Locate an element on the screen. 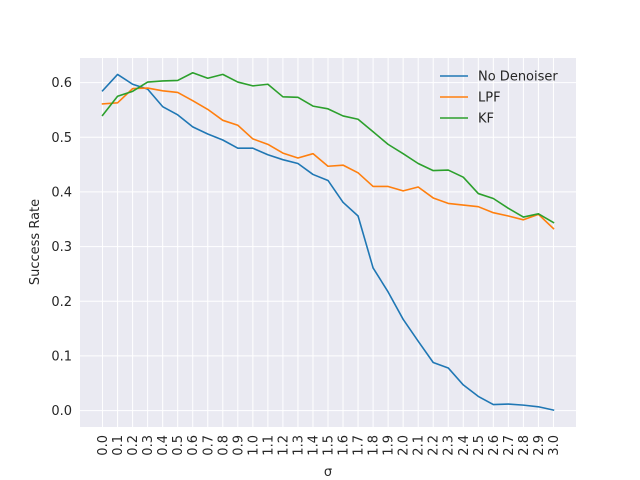 The width and height of the screenshot is (640, 480). x-tick-label: 1.3 is located at coordinates (298, 445).